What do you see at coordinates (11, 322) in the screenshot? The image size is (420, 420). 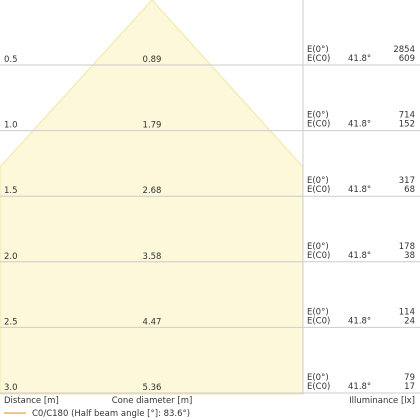 I see `distance: 2.5` at bounding box center [11, 322].